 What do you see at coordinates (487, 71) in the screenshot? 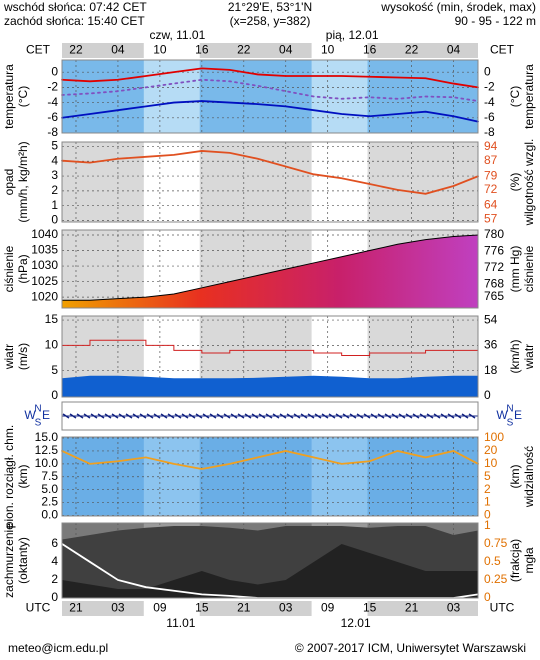
I see `y2-tick-label: 0` at bounding box center [487, 71].